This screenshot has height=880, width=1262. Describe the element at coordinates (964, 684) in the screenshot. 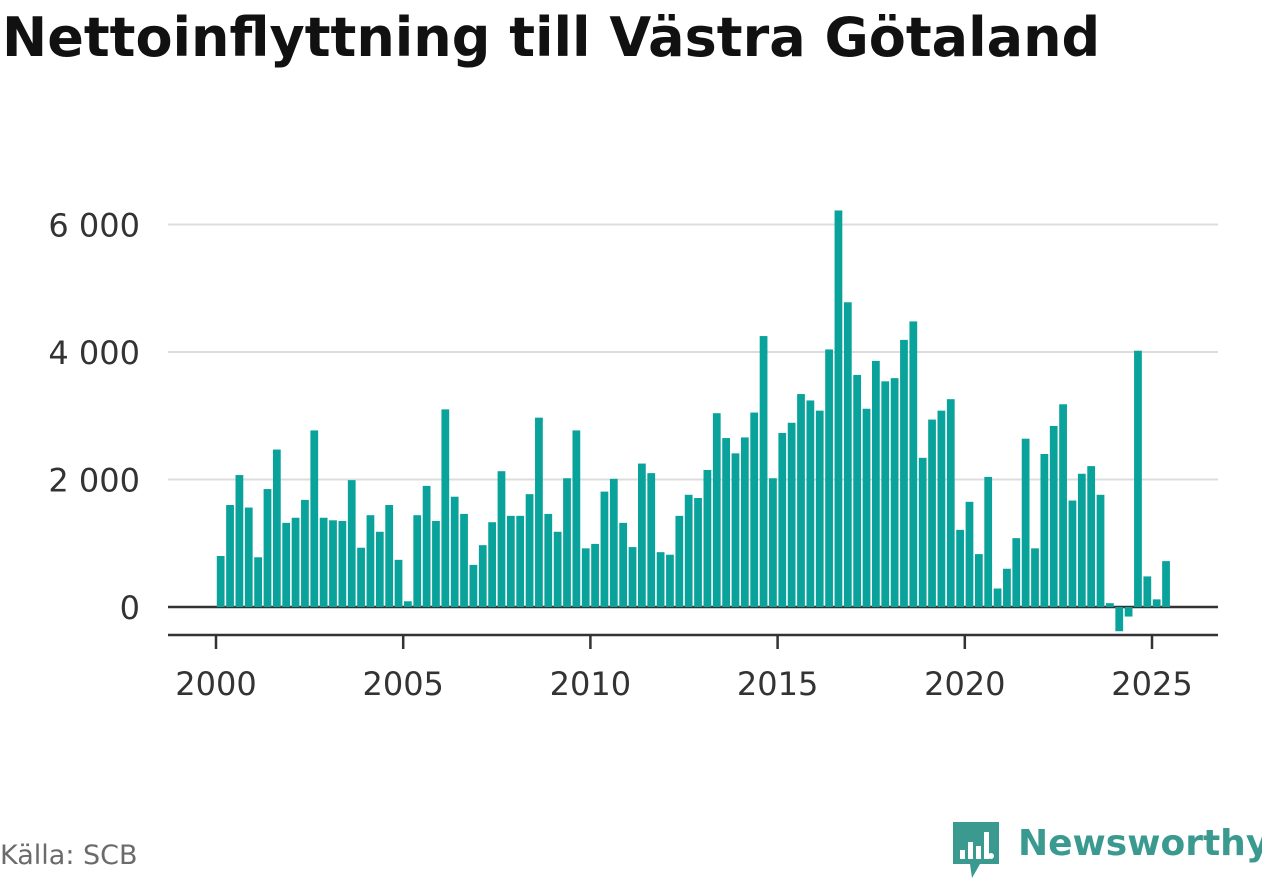

I see `x-tick-label: 2020` at that location.